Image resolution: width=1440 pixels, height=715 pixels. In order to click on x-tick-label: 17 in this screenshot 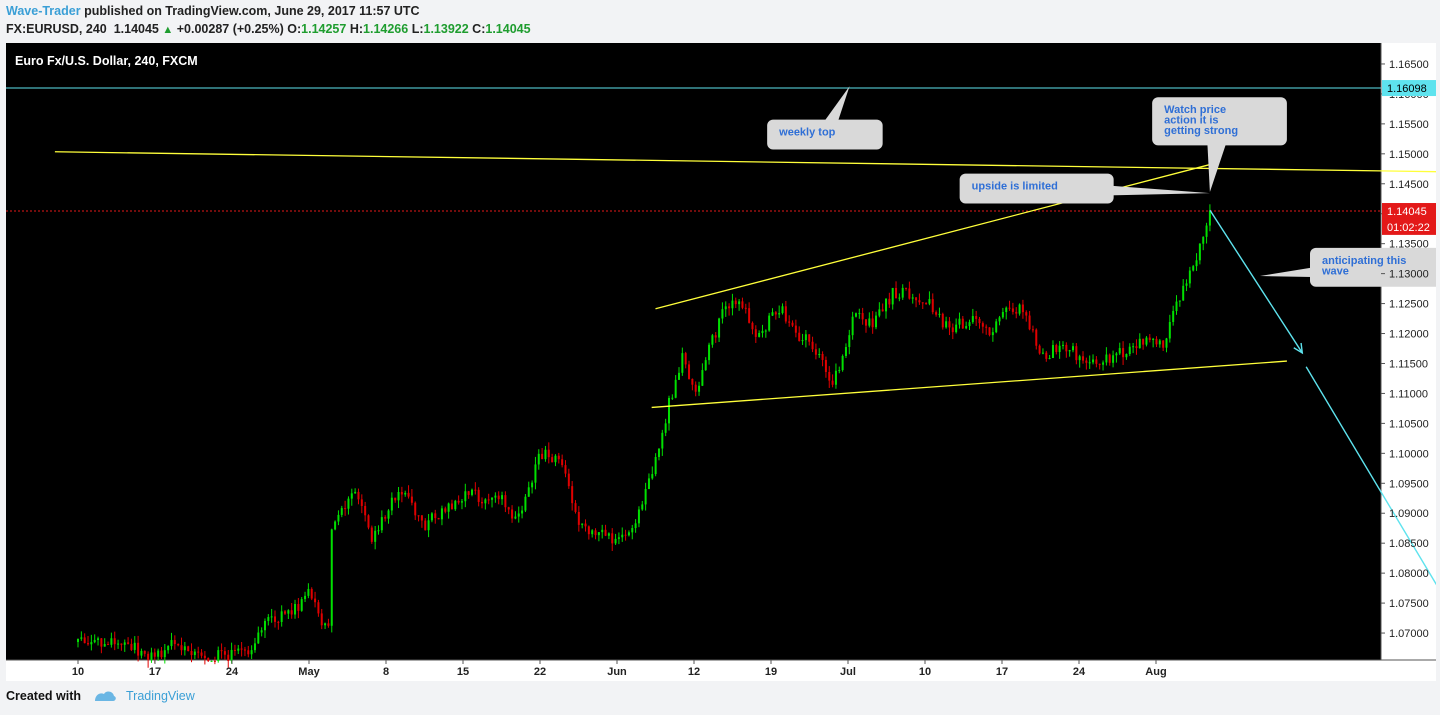, I will do `click(1002, 672)`.